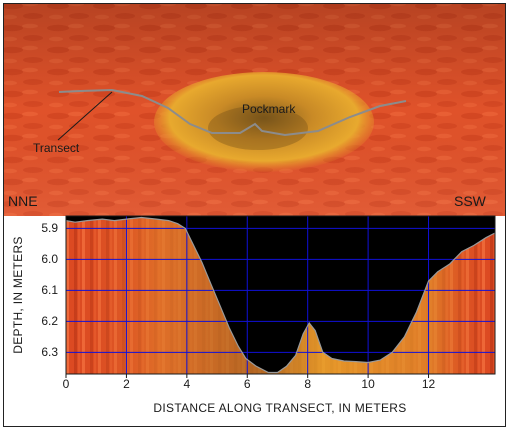 The image size is (509, 430). Describe the element at coordinates (49, 352) in the screenshot. I see `y-tick-label: 6.3` at that location.